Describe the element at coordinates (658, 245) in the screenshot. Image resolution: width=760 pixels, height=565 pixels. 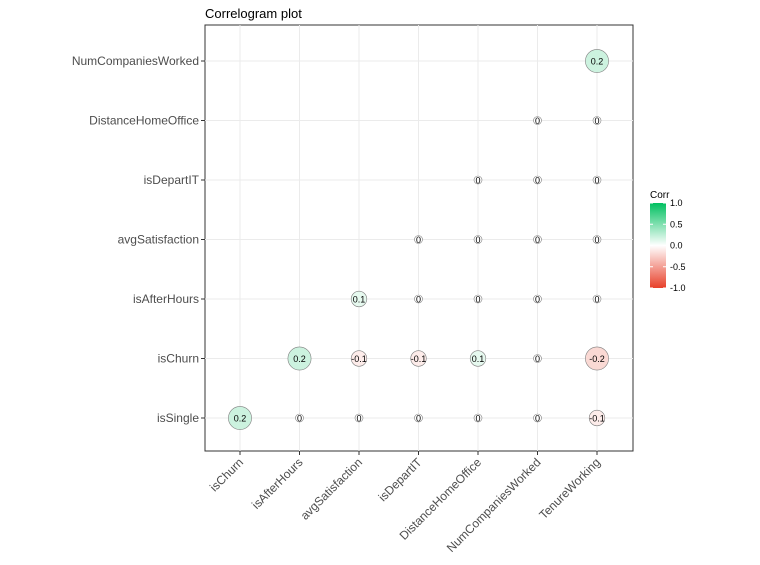
I see `legend-colorbar` at that location.